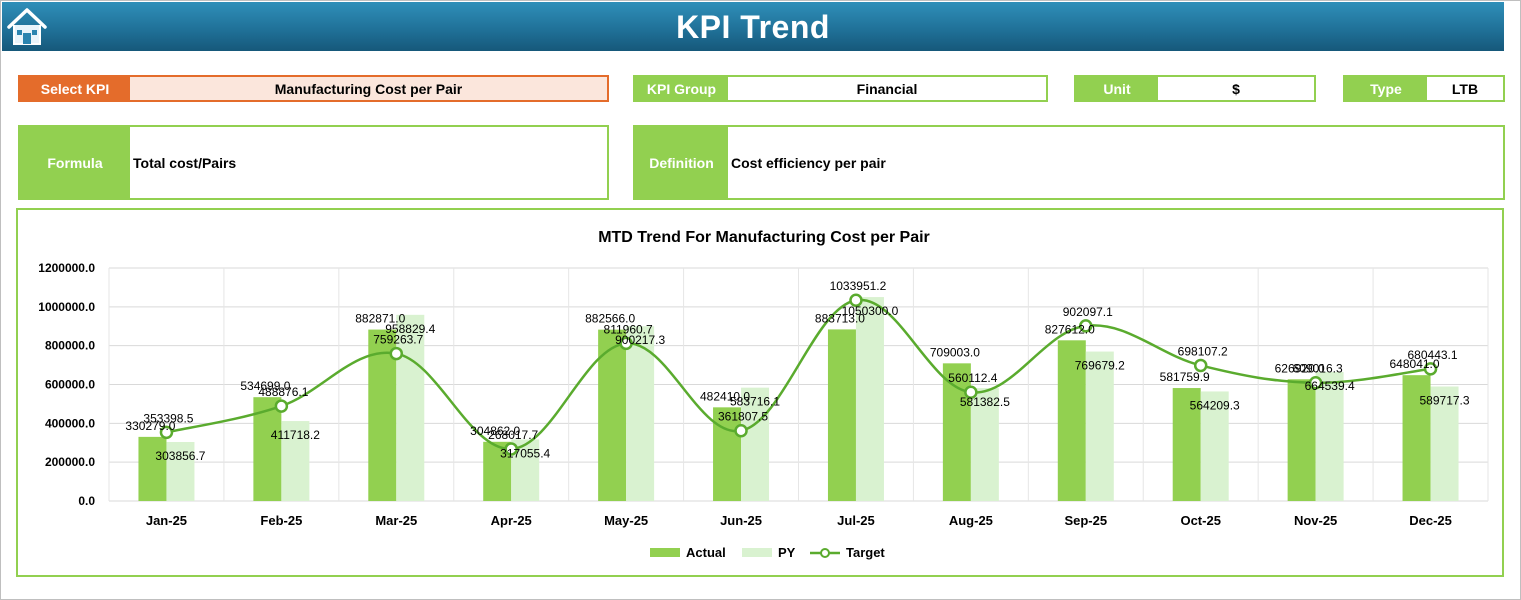 This screenshot has height=600, width=1521. Describe the element at coordinates (1117, 88) in the screenshot. I see `unit-label: Unit` at that location.